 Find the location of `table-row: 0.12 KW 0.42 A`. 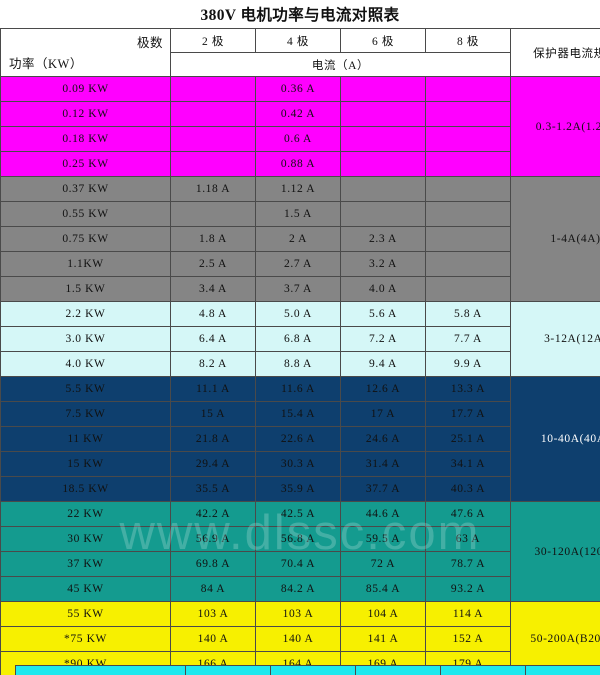

table-row: 0.12 KW 0.42 A is located at coordinates (300, 114).